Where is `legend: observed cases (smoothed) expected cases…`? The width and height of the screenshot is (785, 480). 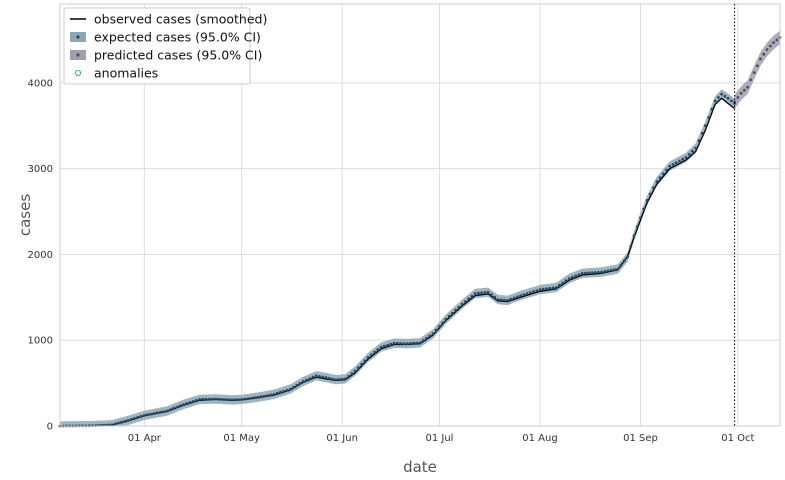
legend: observed cases (smoothed) expected cases… is located at coordinates (165, 46).